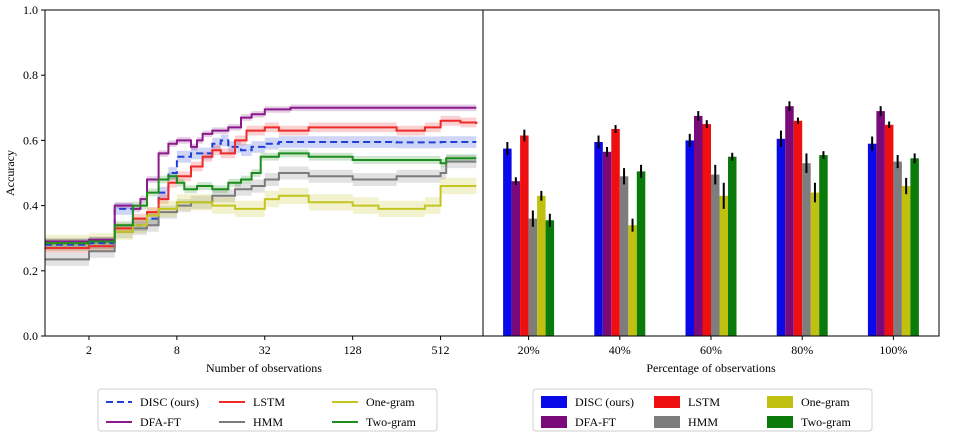 The height and width of the screenshot is (436, 969). I want to click on legend-swatch-hmm, so click(667, 422).